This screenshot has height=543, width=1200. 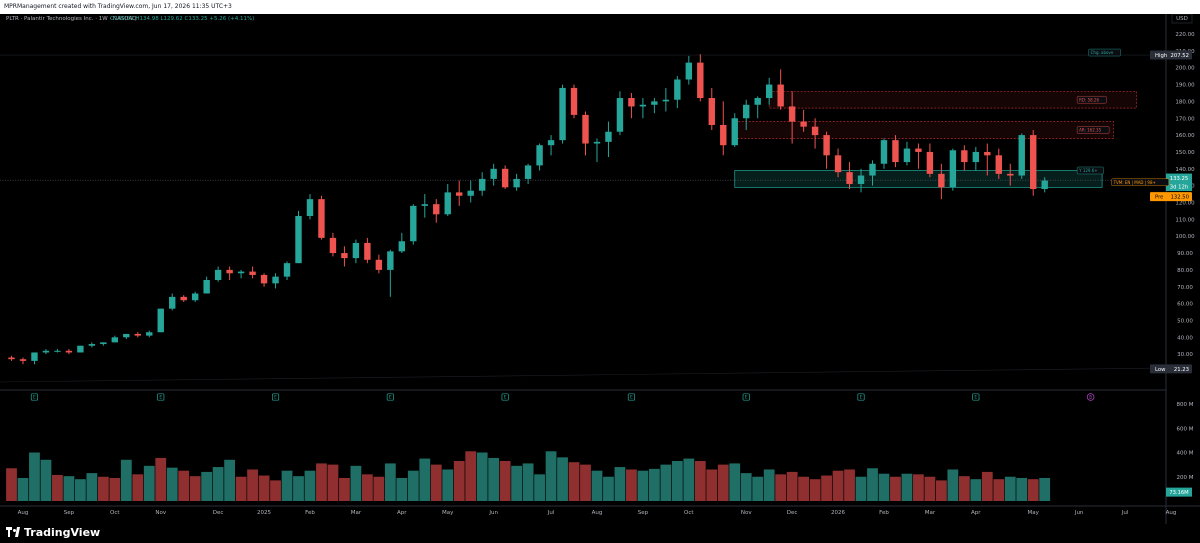 What do you see at coordinates (1090, 397) in the screenshot?
I see `dividend-marker-icon` at bounding box center [1090, 397].